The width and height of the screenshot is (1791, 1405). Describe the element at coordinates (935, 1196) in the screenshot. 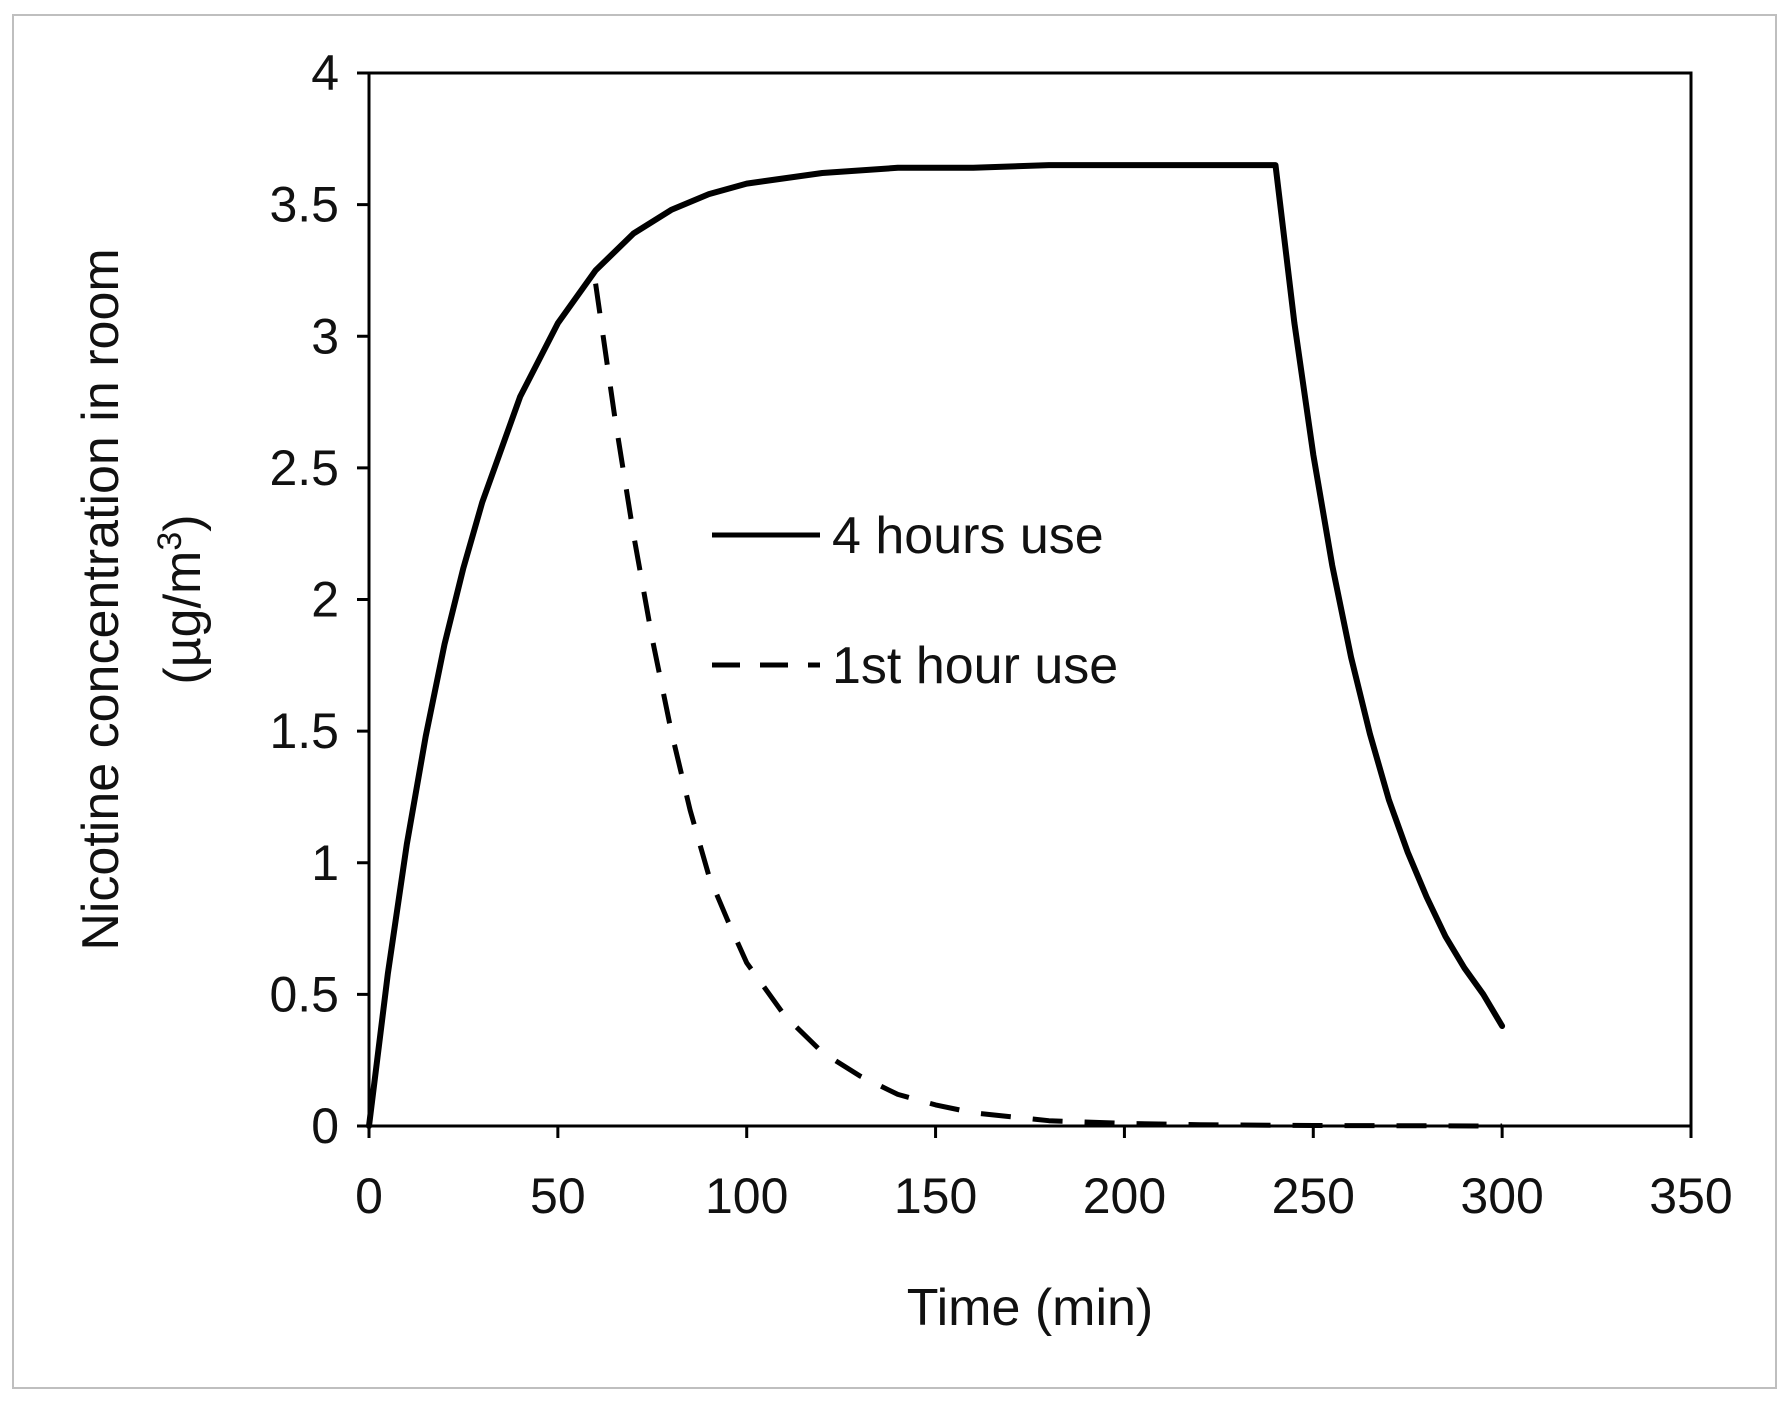

I see `x-tick-label: 150` at that location.